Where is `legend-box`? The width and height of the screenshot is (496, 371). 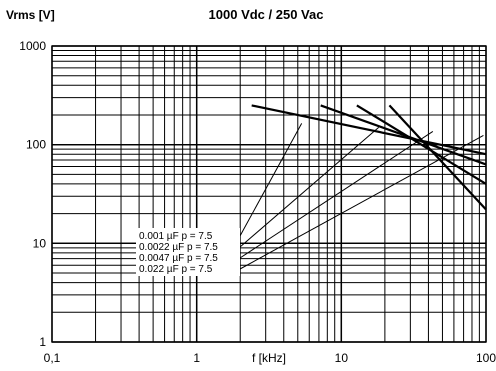 legend-box is located at coordinates (188, 252).